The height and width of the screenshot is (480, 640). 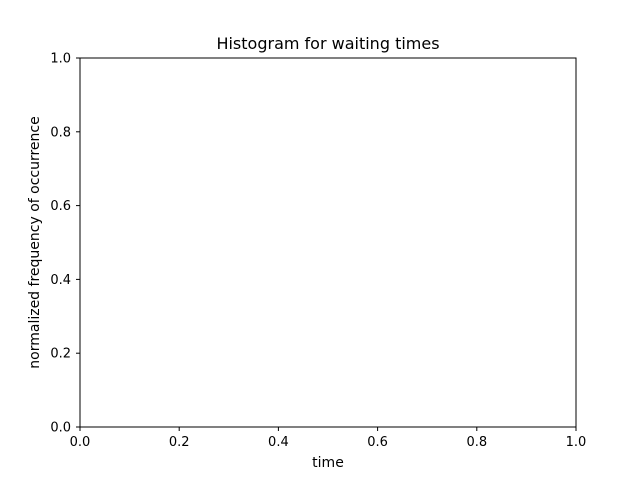 I want to click on x-tick-label: 0.4, so click(x=278, y=442).